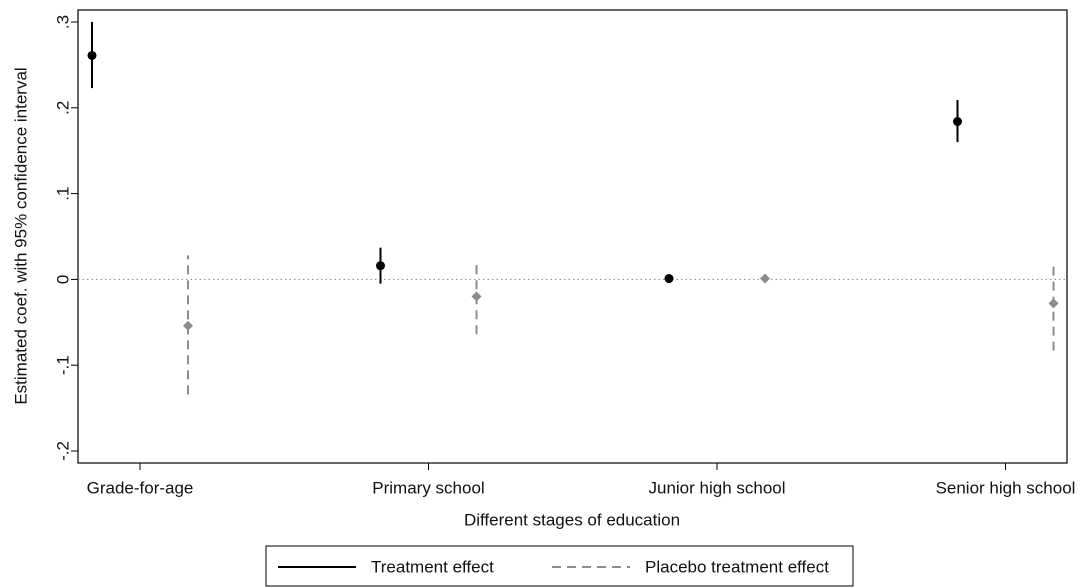 This screenshot has height=588, width=1091. I want to click on y-tick-label: -.2, so click(62, 451).